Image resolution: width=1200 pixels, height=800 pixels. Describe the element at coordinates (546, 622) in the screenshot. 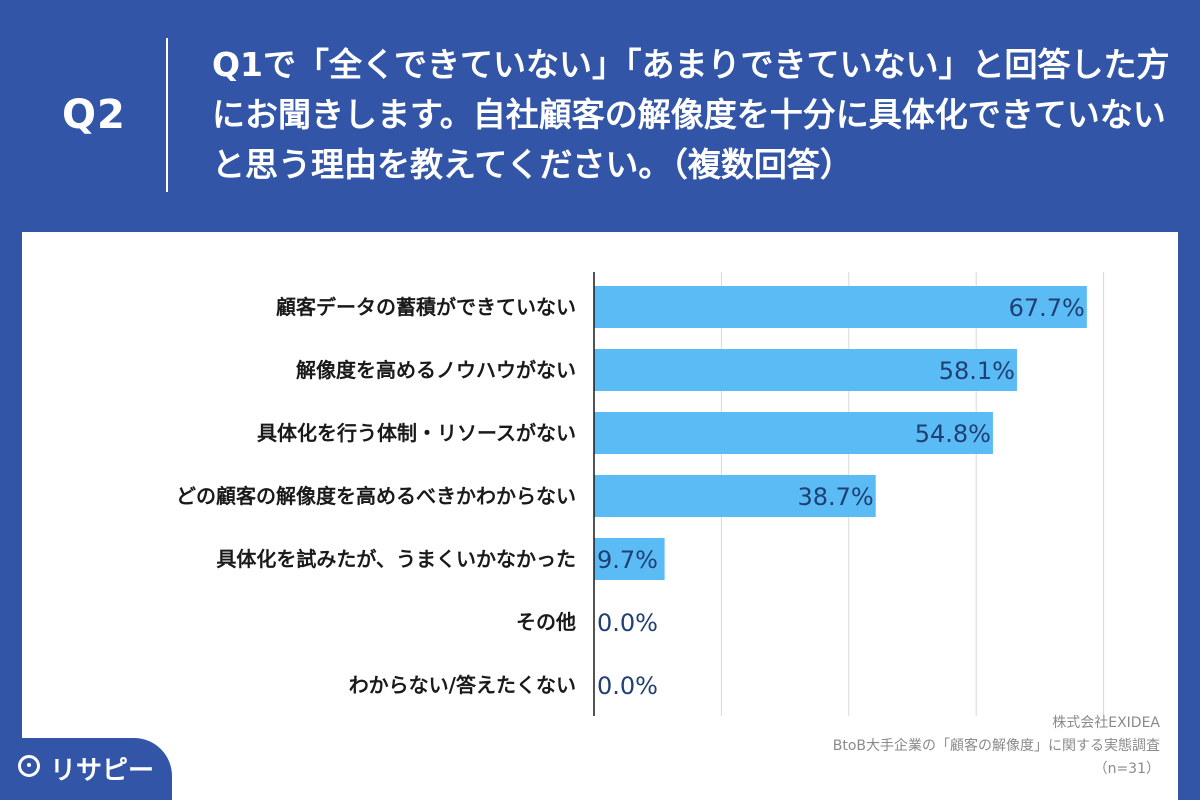

I see `category-label: その他` at that location.